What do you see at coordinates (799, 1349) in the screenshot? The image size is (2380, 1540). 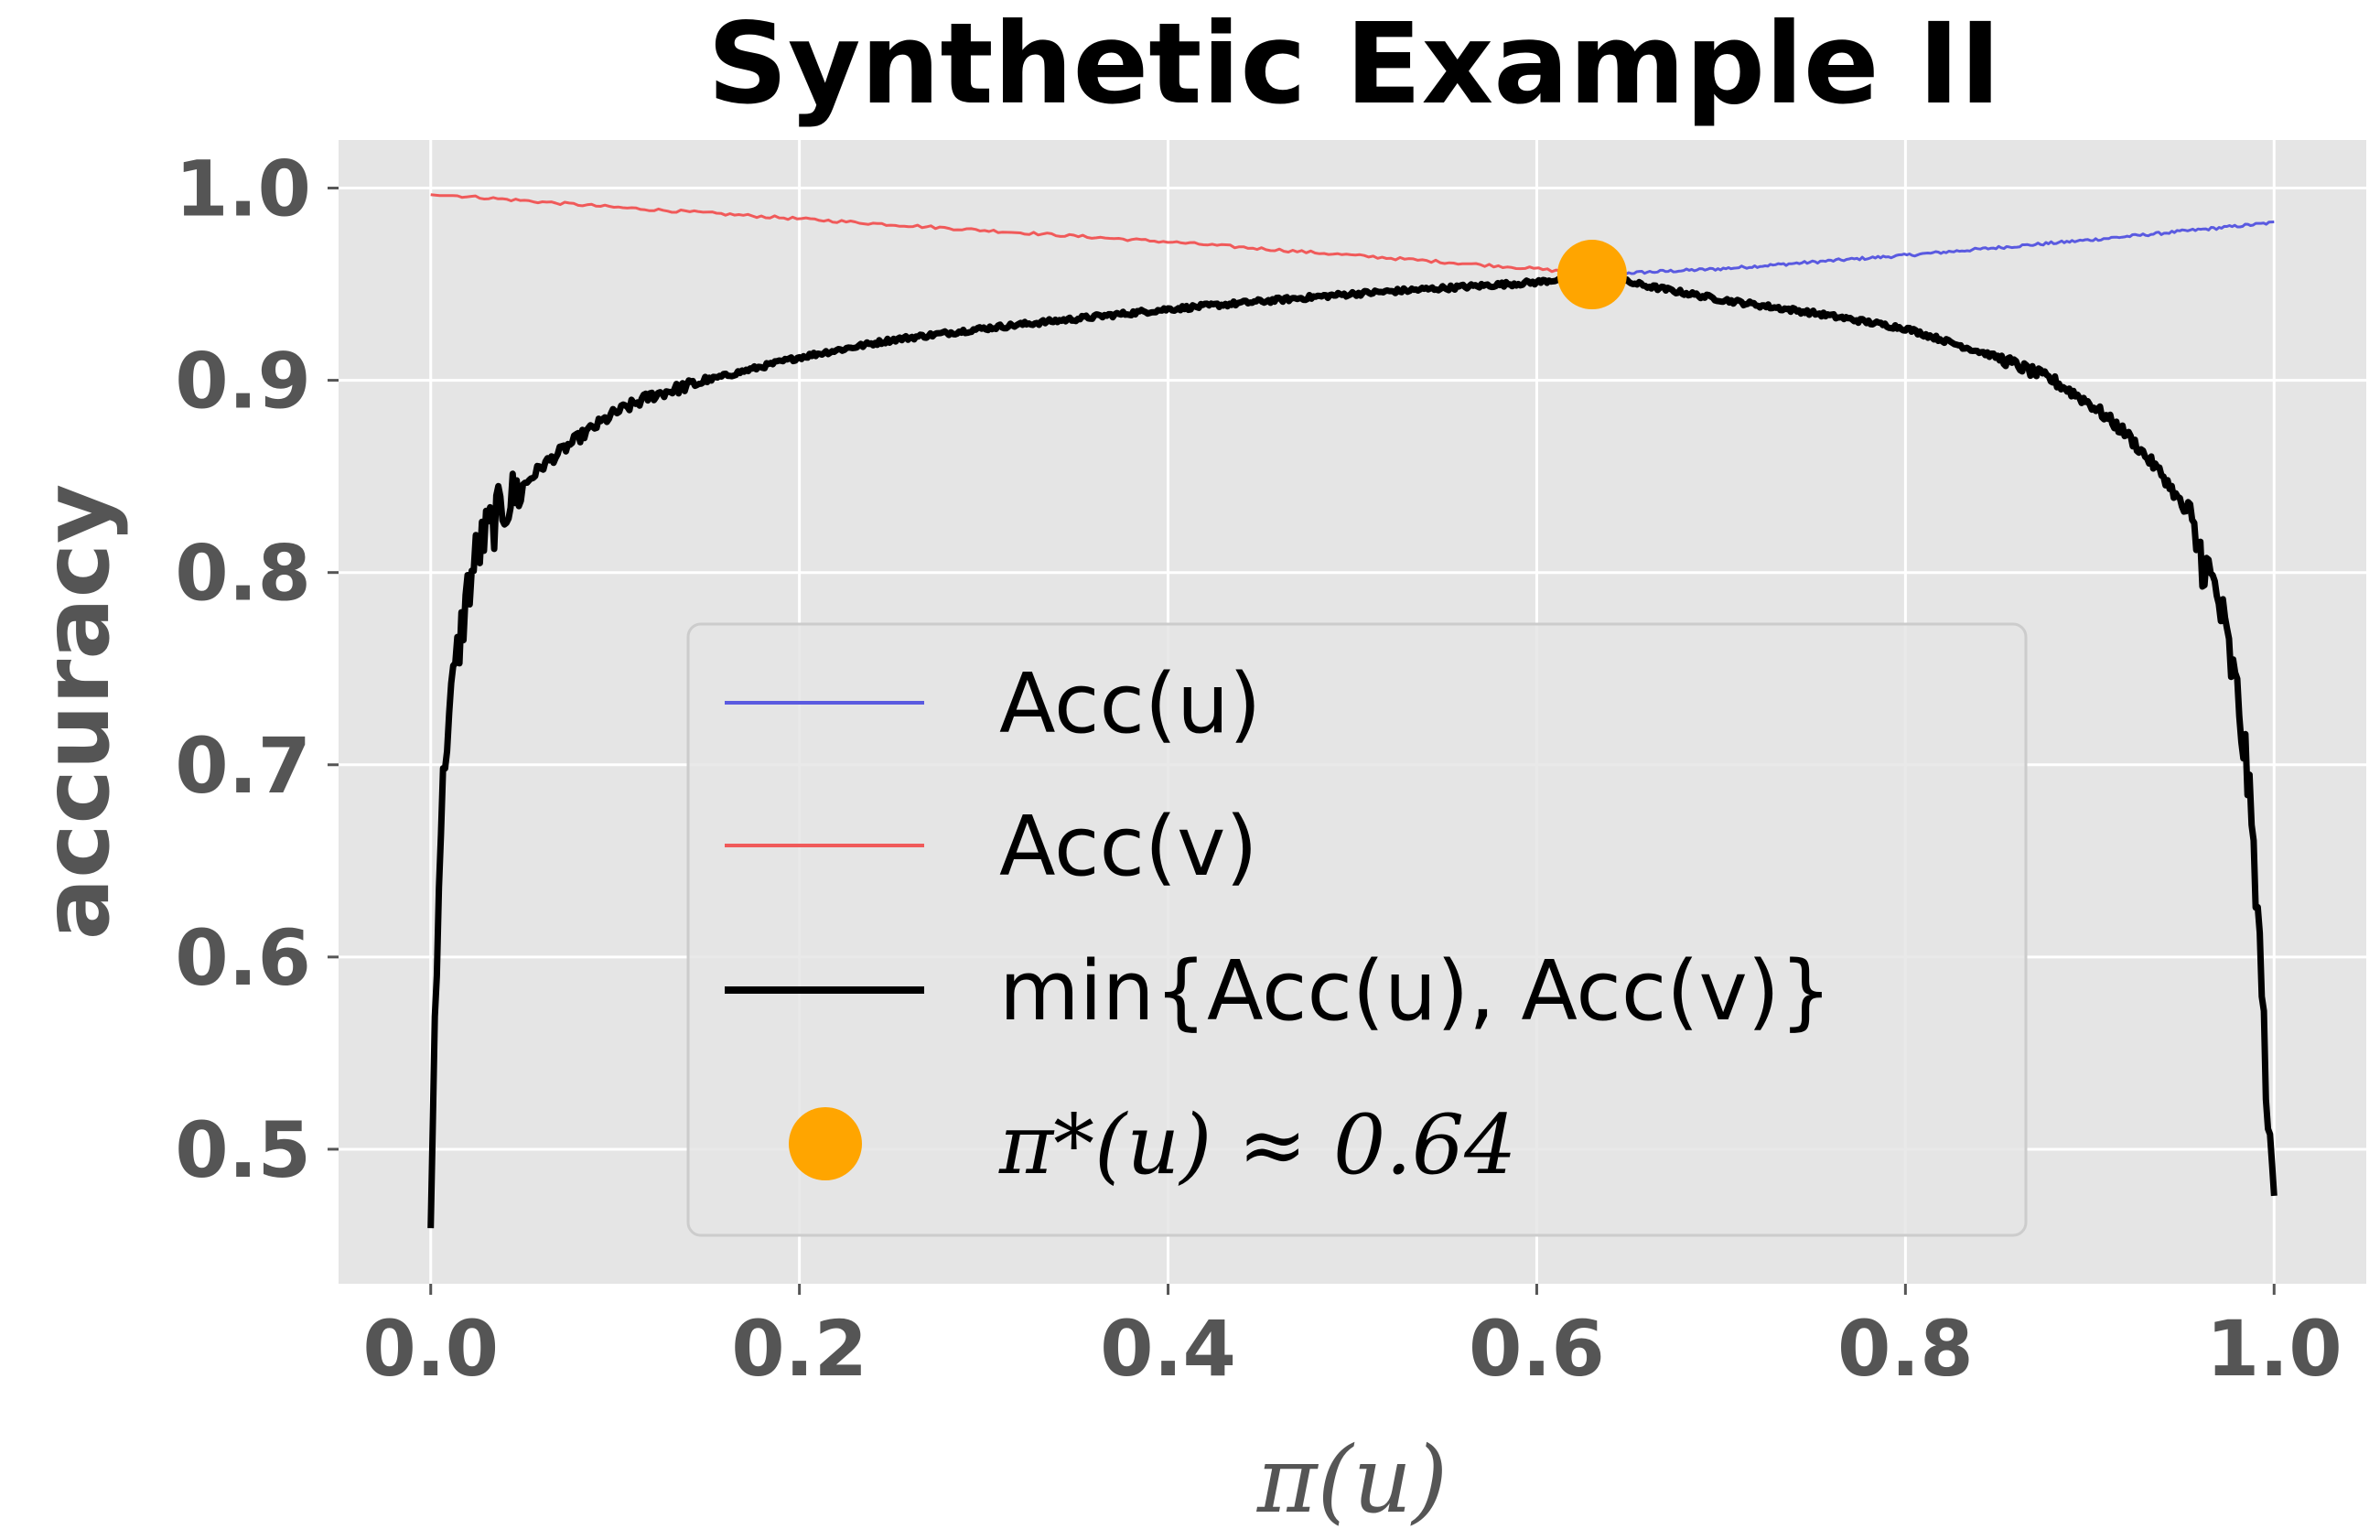 I see `x-tick-label: 0.2` at bounding box center [799, 1349].